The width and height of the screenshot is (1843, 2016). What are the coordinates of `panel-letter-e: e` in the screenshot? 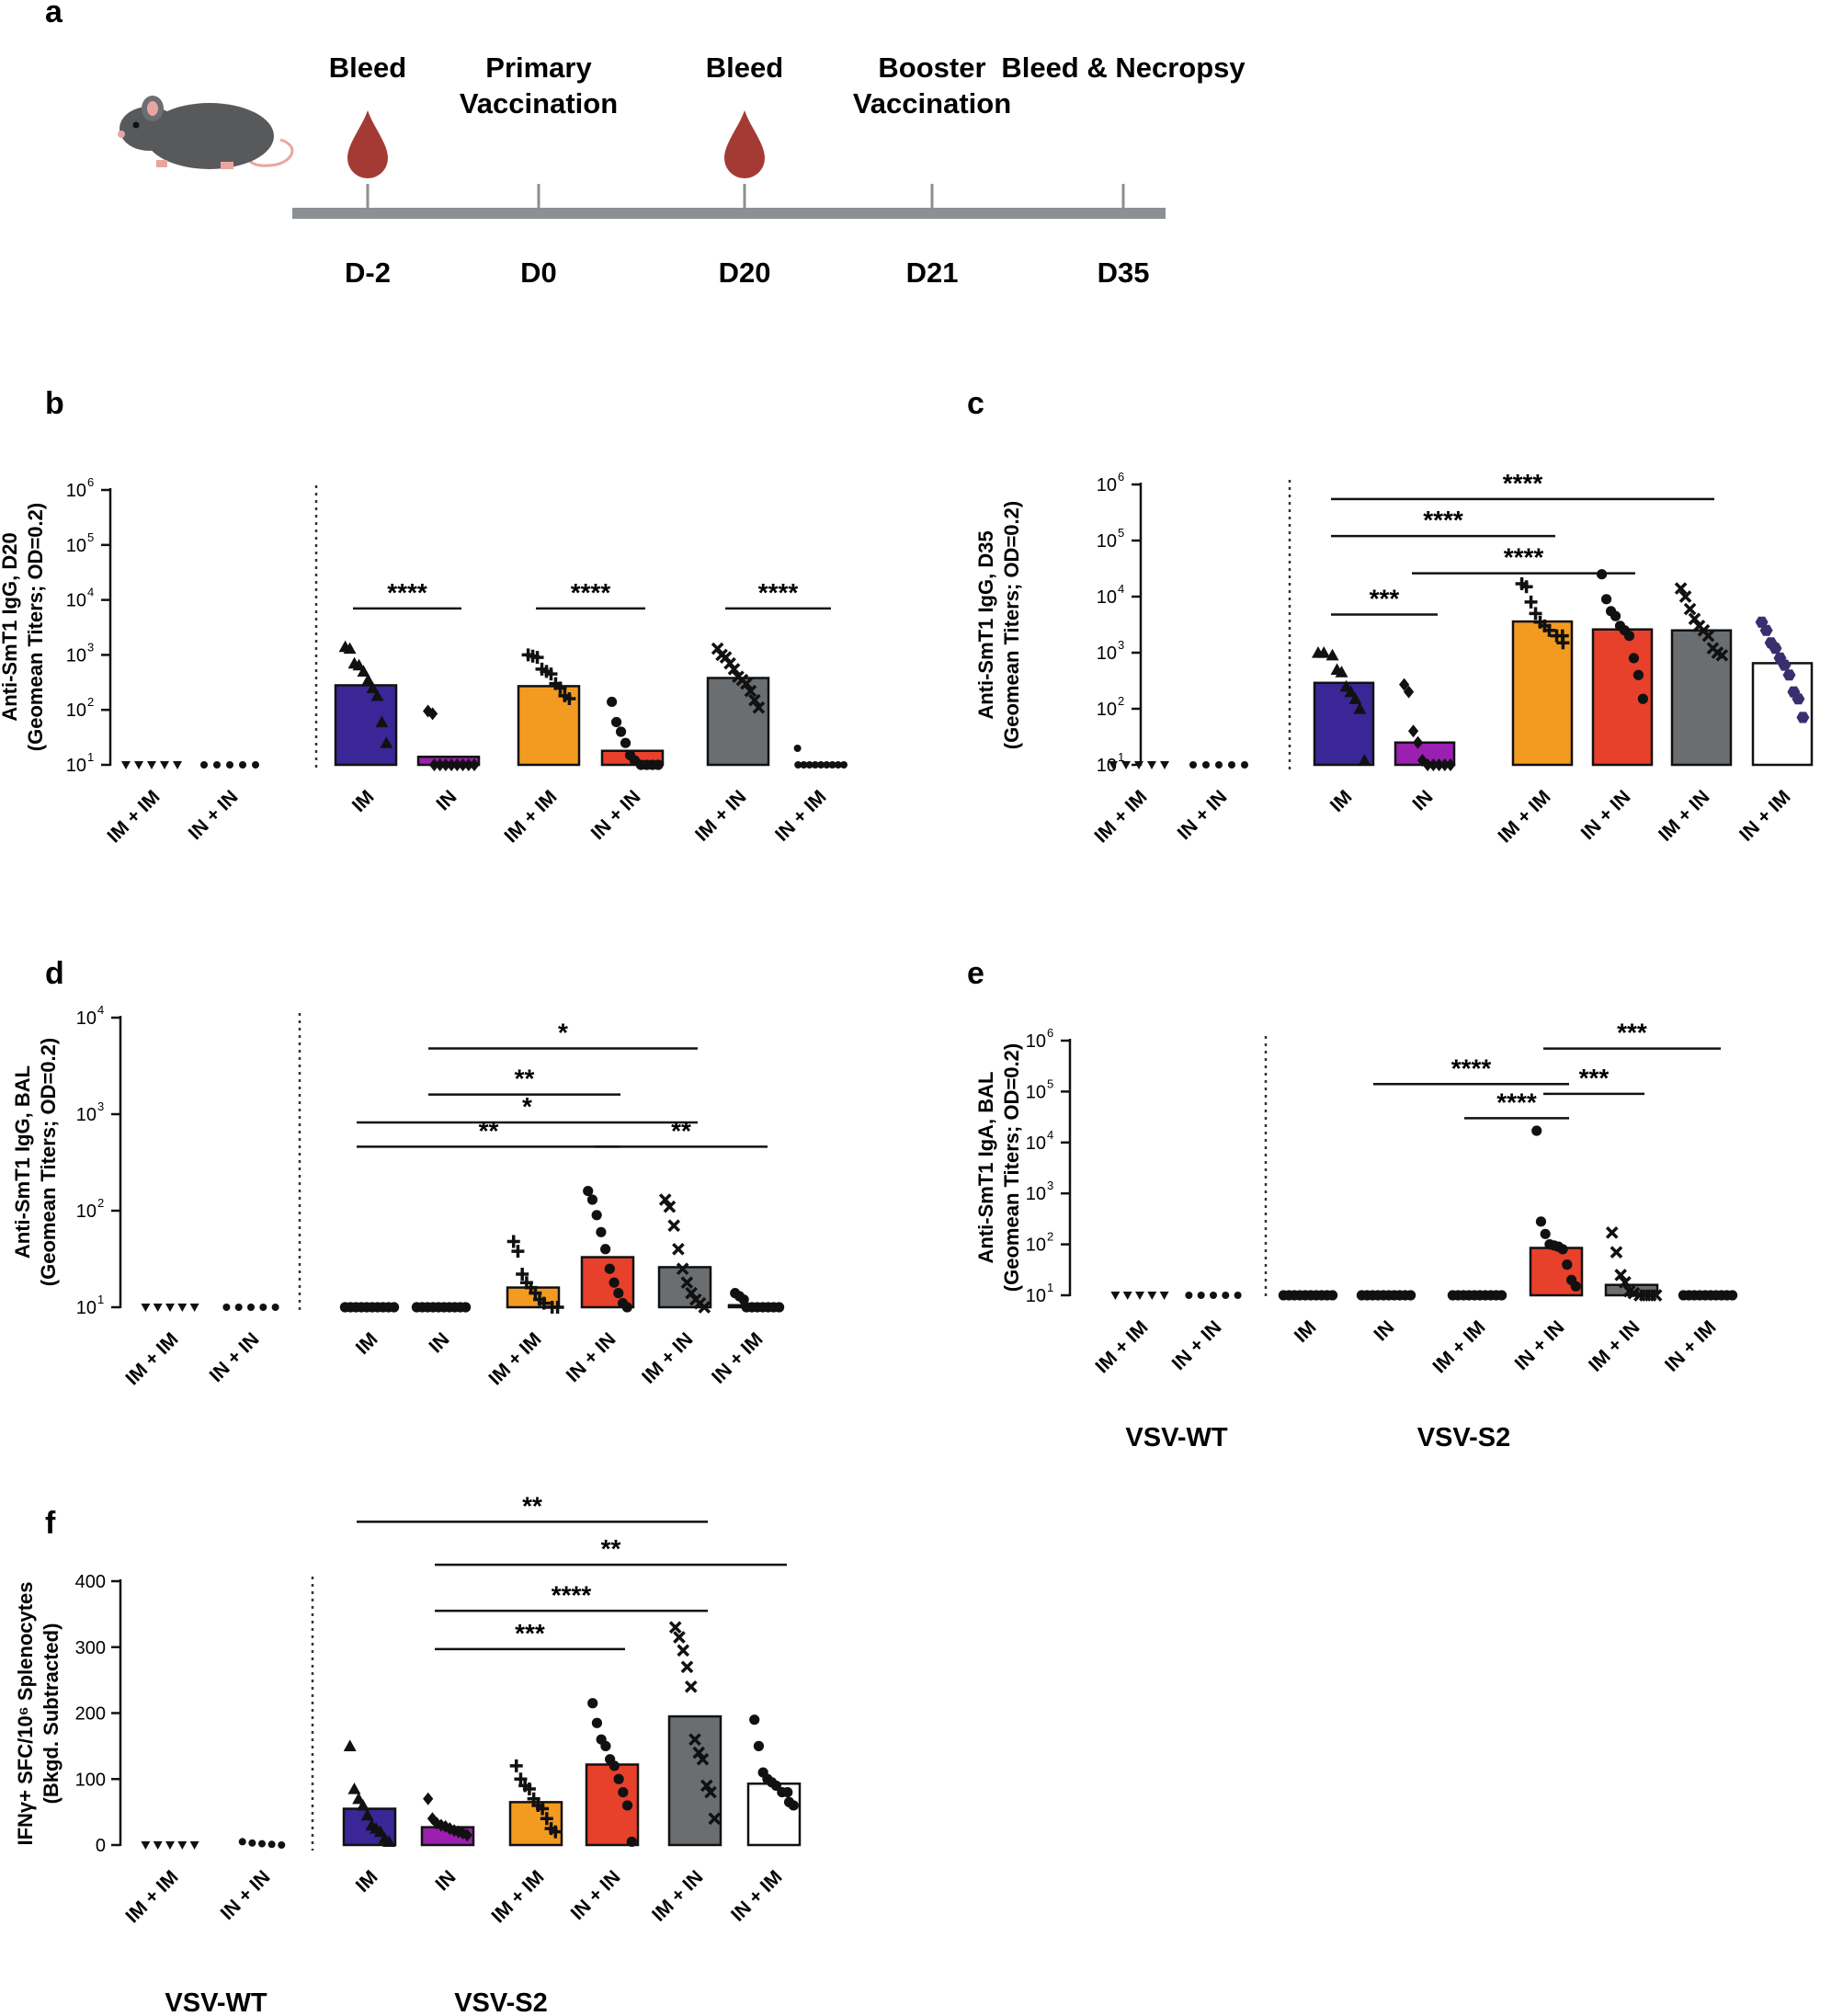 It's located at (975, 973).